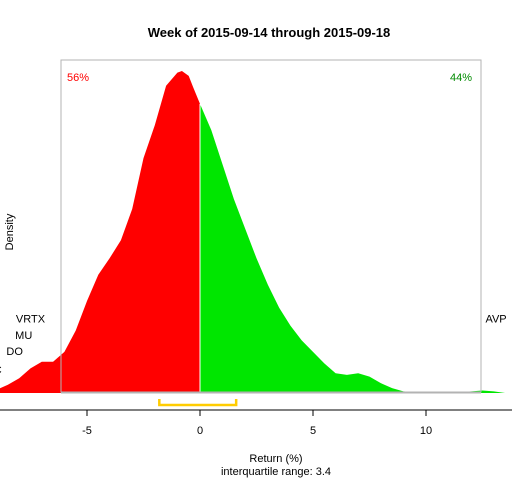 This screenshot has width=512, height=480. I want to click on x-tick-label: 10, so click(426, 431).